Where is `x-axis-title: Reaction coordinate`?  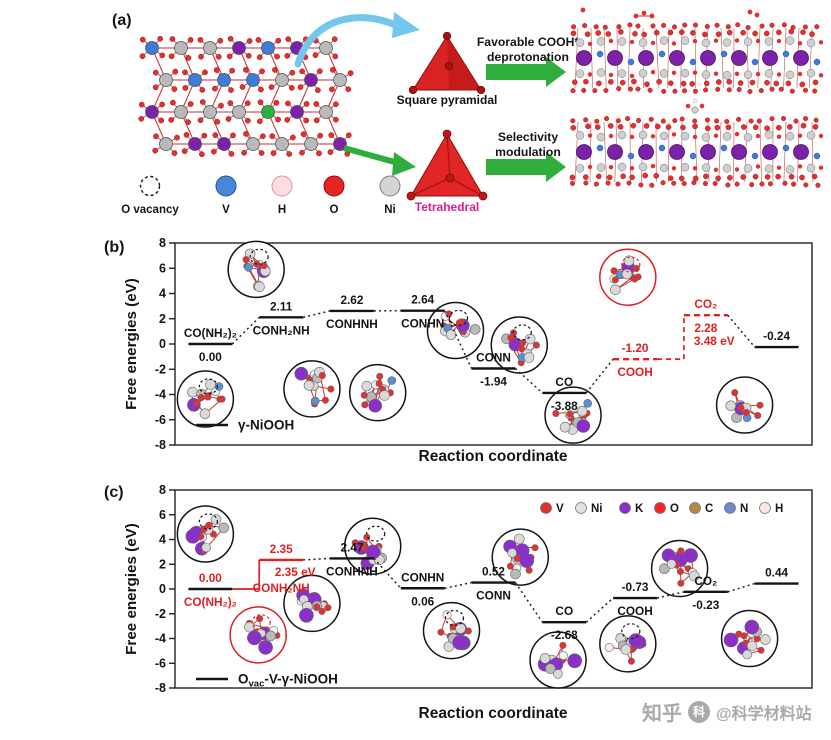
x-axis-title: Reaction coordinate is located at coordinates (493, 713).